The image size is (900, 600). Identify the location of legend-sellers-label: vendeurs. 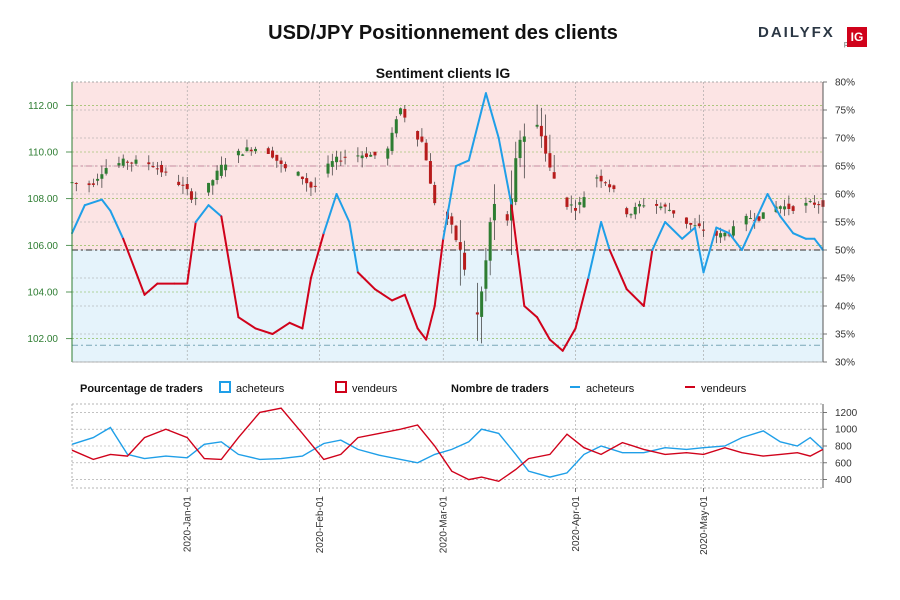
(375, 389).